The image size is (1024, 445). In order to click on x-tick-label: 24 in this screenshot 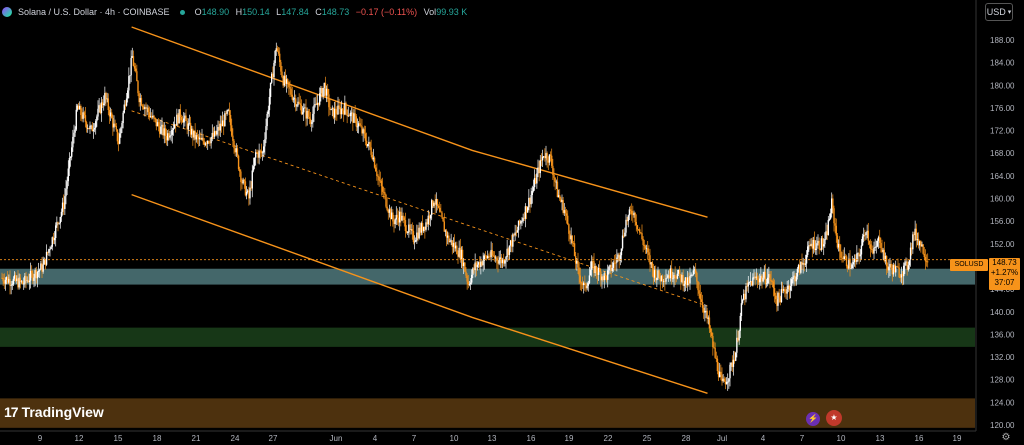, I will do `click(235, 438)`.